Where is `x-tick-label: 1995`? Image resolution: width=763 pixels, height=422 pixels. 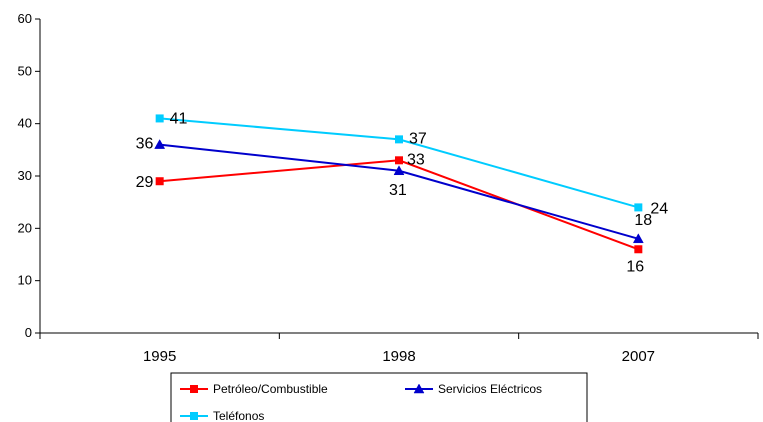
x-tick-label: 1995 is located at coordinates (159, 356).